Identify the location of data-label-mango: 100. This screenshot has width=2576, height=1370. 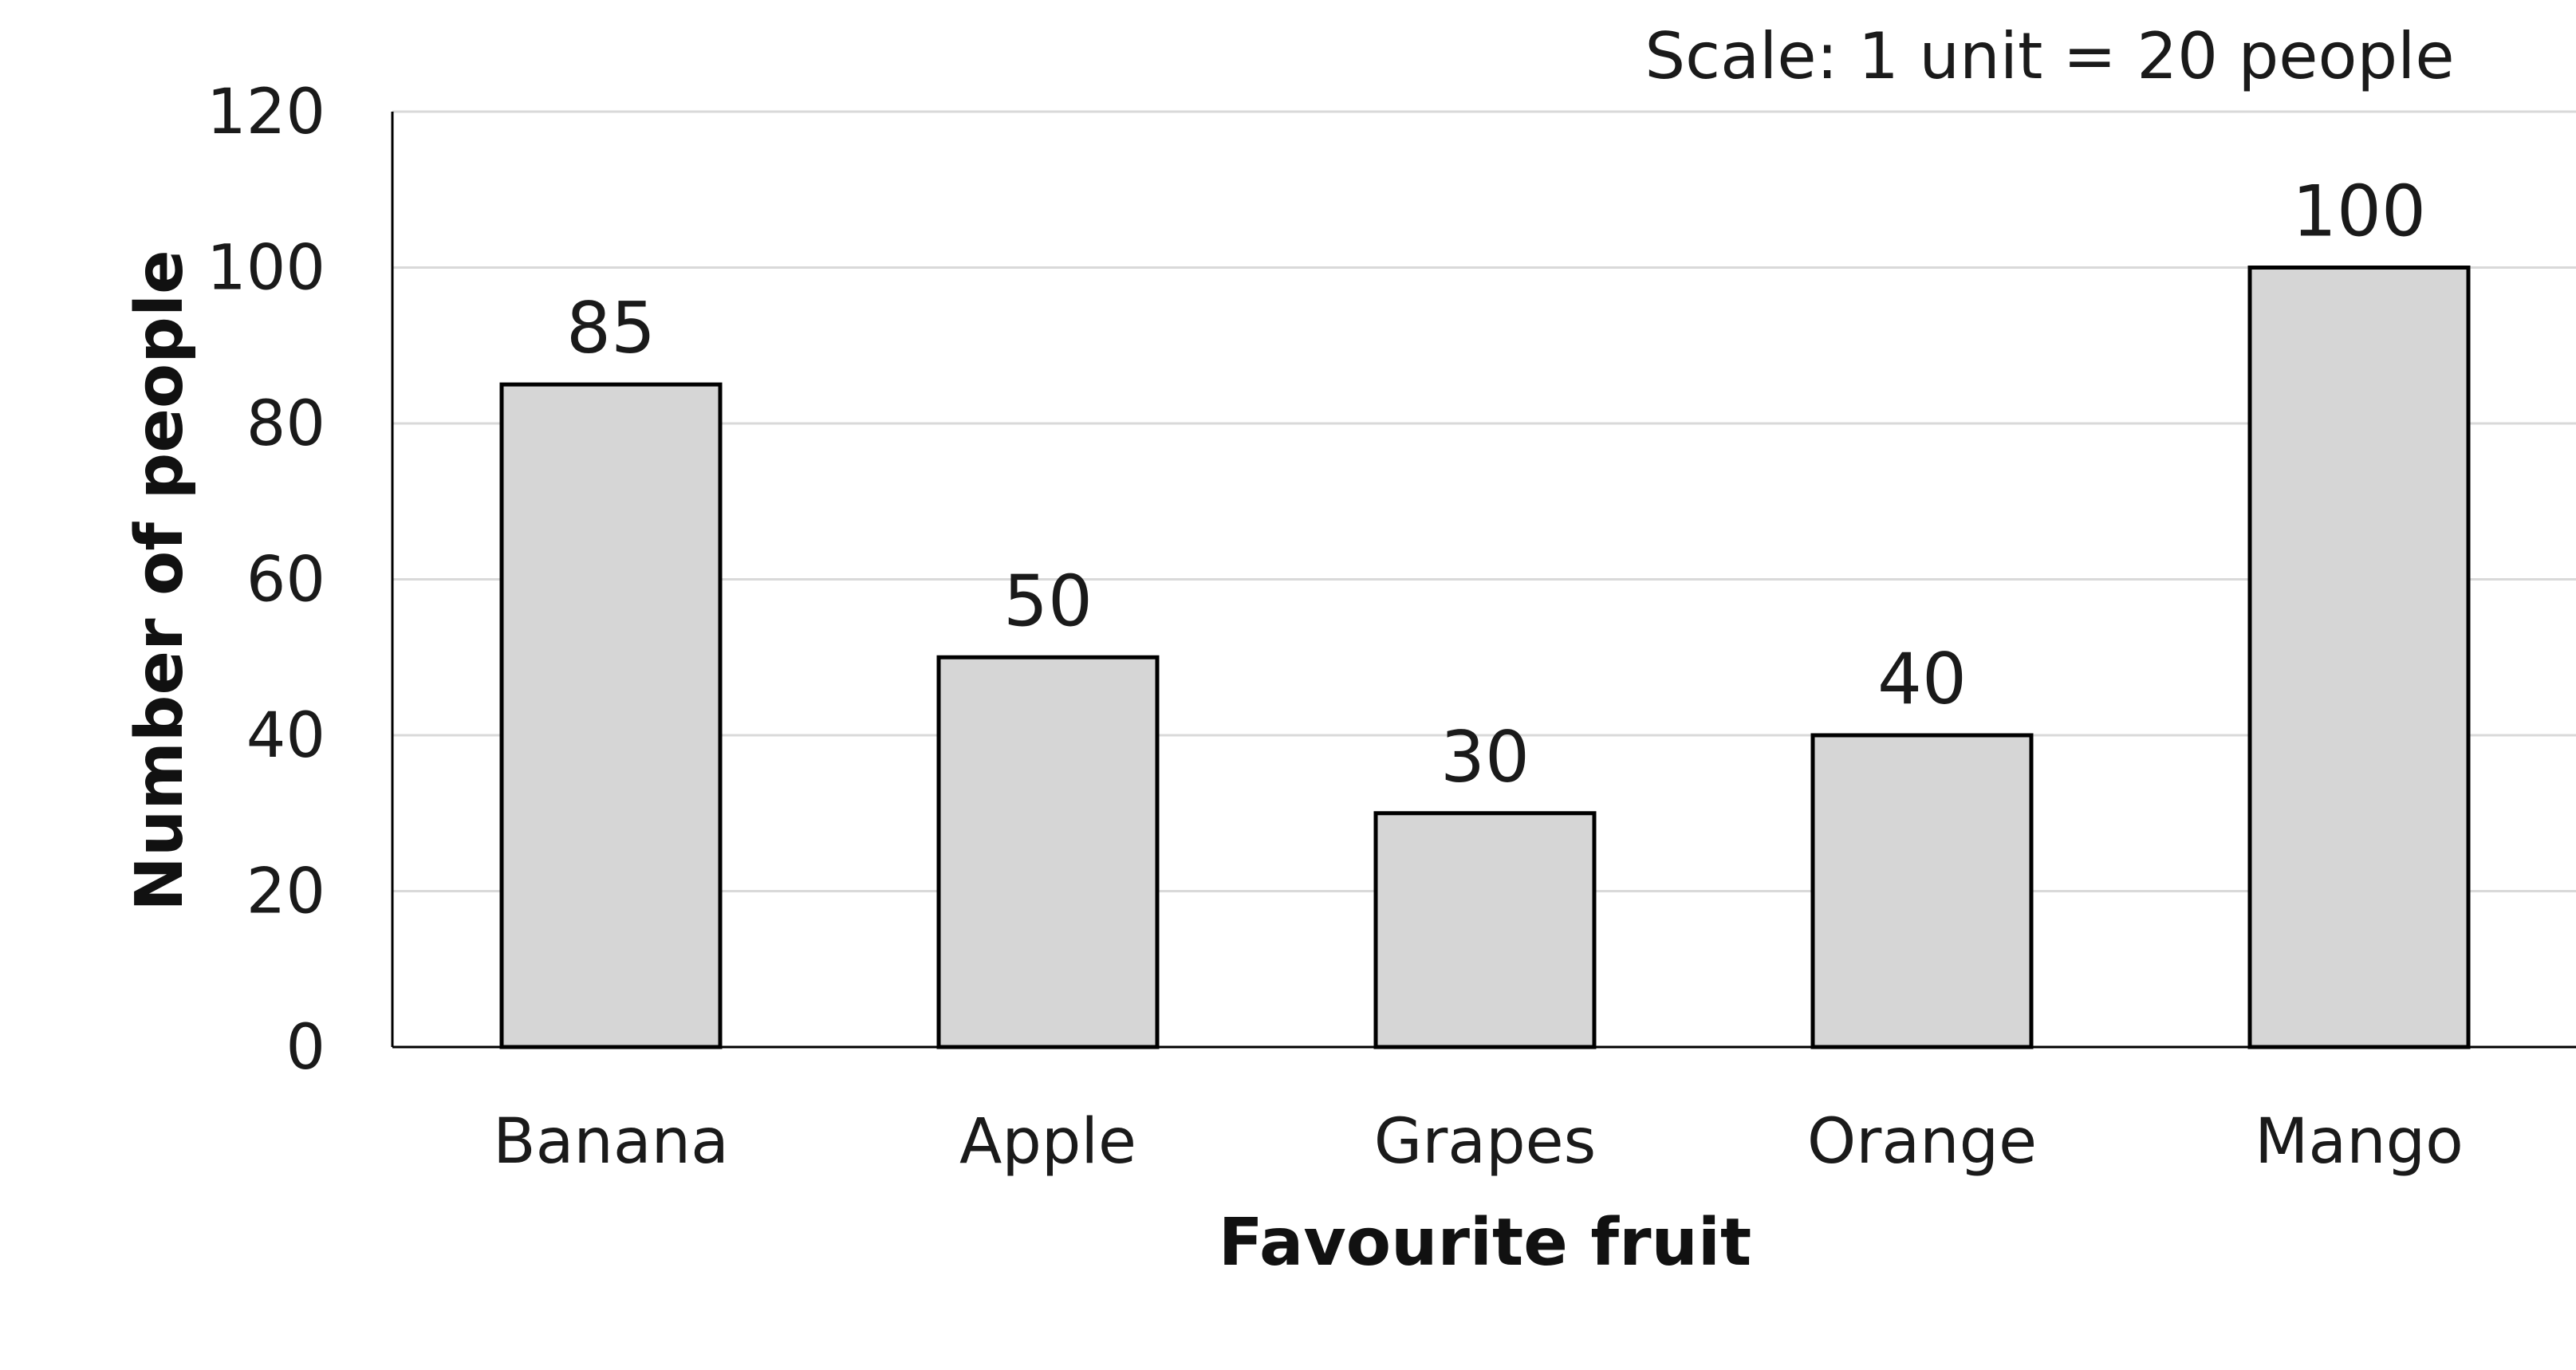
(2359, 212).